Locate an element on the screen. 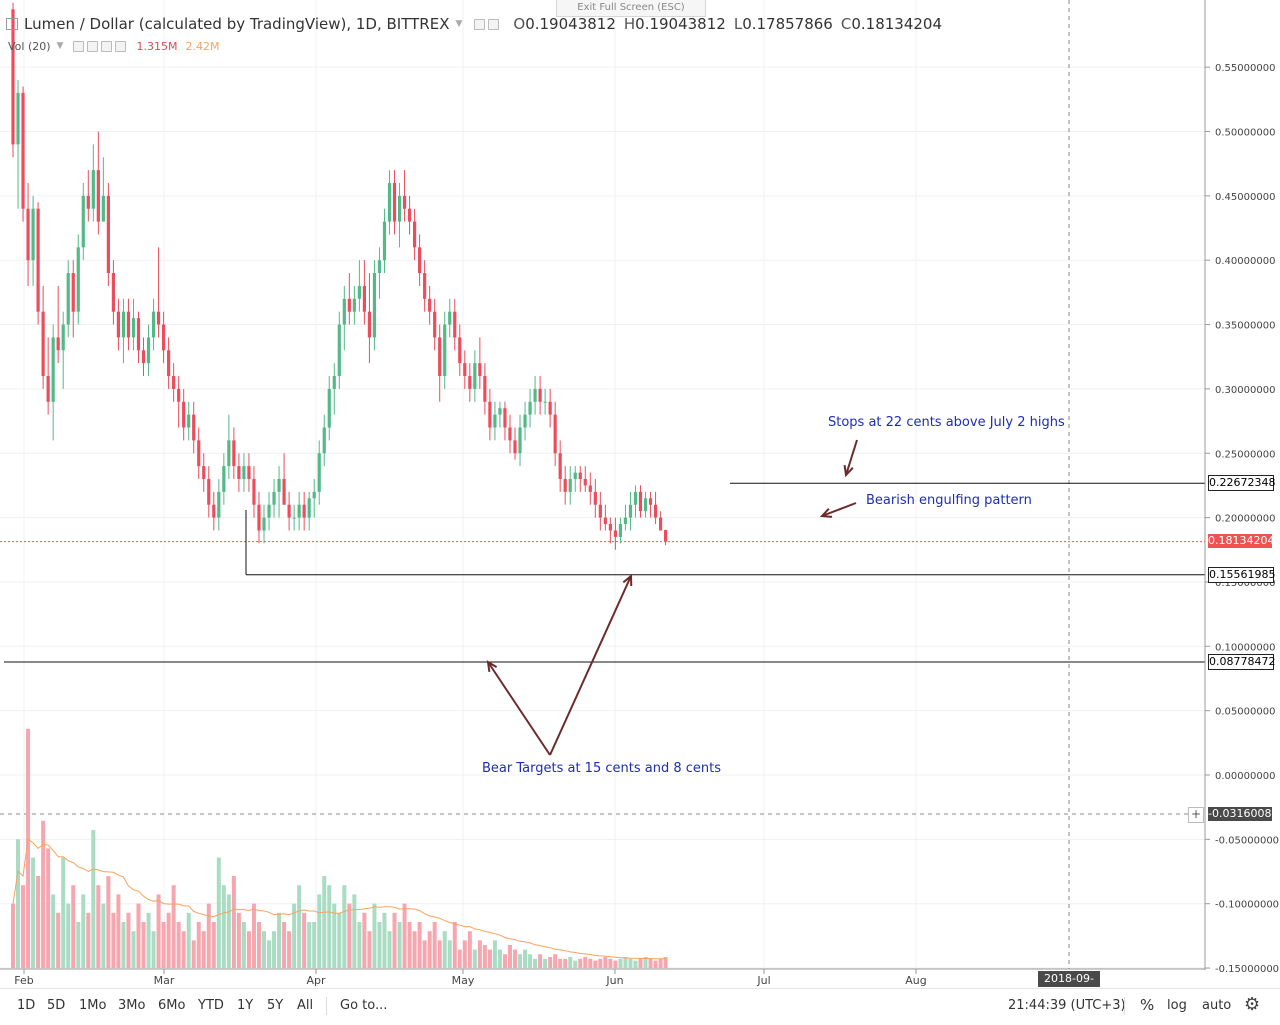 The width and height of the screenshot is (1280, 1025). collapse-legend-icon is located at coordinates (12, 24).